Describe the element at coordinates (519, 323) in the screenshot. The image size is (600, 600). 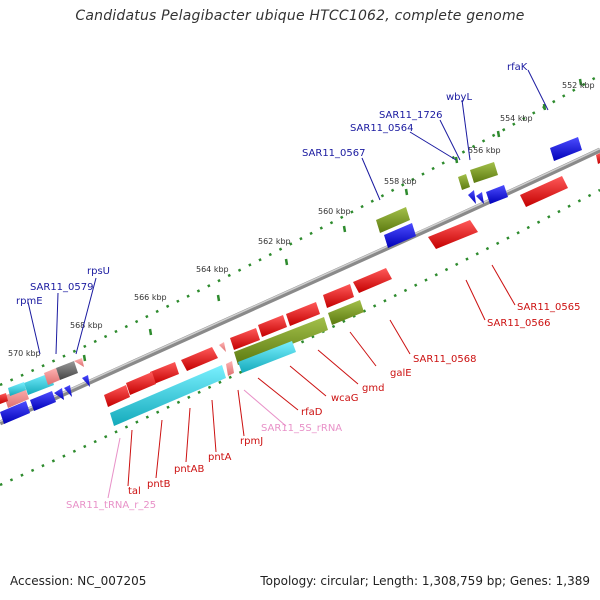
I see `label-SAR11_0566: SAR11_0566` at that location.